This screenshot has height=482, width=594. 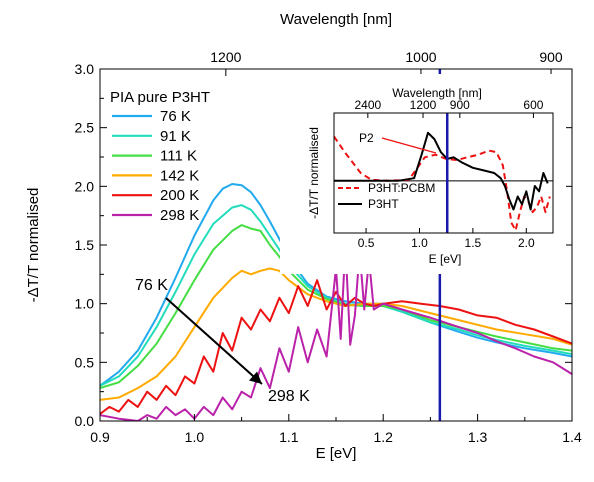 I want to click on x2-tick-label: 900, so click(x=551, y=57).